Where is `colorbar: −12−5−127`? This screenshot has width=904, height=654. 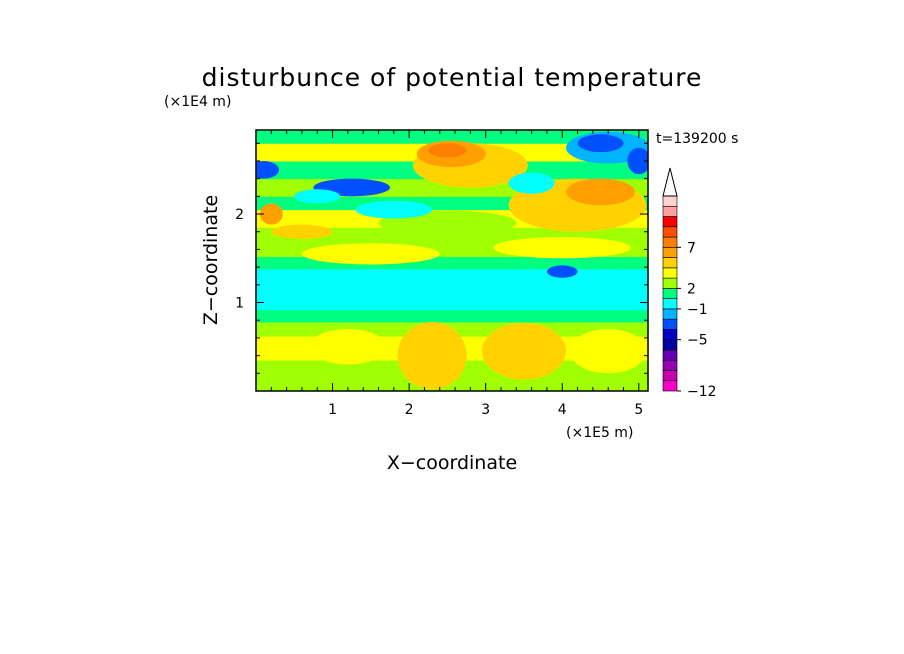 colorbar: −12−5−127 is located at coordinates (689, 283).